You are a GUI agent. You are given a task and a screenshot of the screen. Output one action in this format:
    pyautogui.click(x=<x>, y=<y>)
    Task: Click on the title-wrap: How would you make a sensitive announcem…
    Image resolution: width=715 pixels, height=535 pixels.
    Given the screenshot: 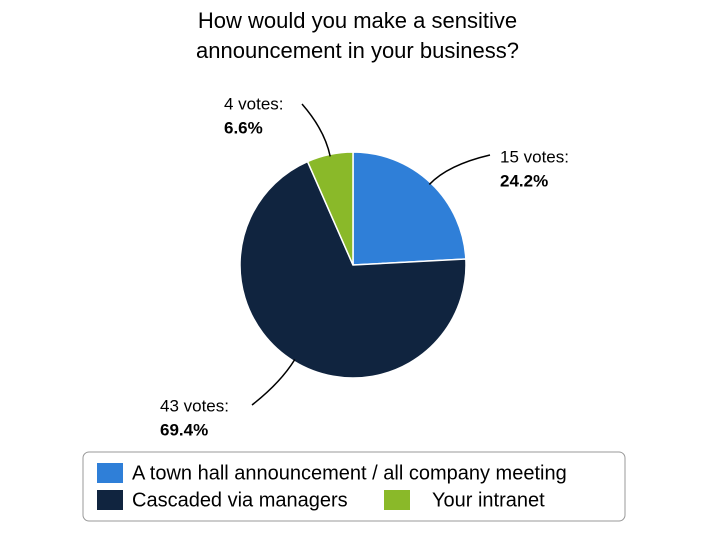 What is the action you would take?
    pyautogui.click(x=357, y=36)
    